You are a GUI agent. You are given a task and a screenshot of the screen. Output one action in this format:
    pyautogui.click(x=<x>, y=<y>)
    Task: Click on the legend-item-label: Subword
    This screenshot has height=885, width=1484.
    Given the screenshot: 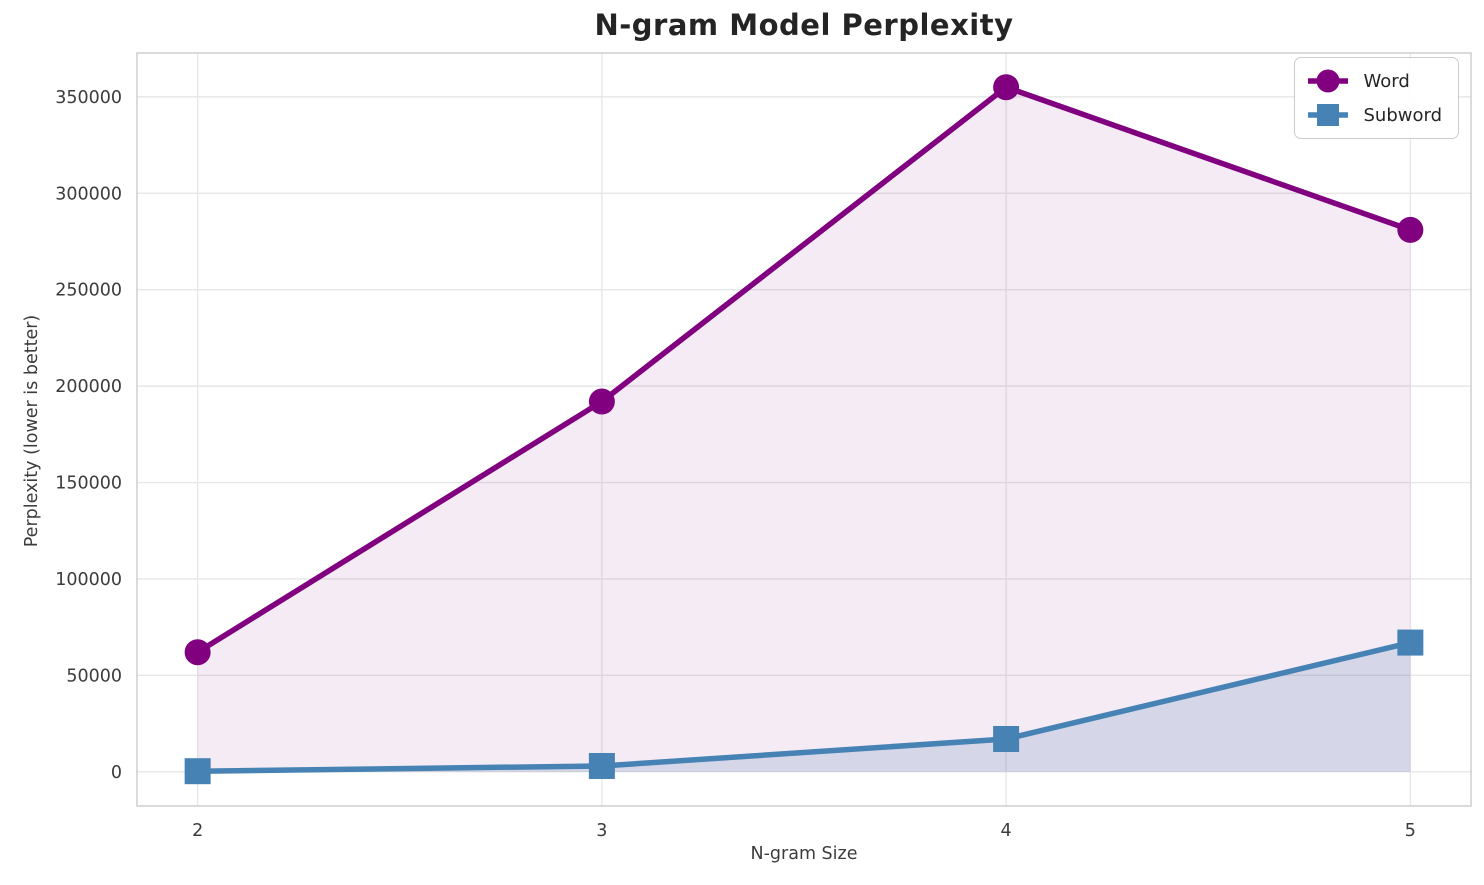 What is the action you would take?
    pyautogui.click(x=1402, y=115)
    